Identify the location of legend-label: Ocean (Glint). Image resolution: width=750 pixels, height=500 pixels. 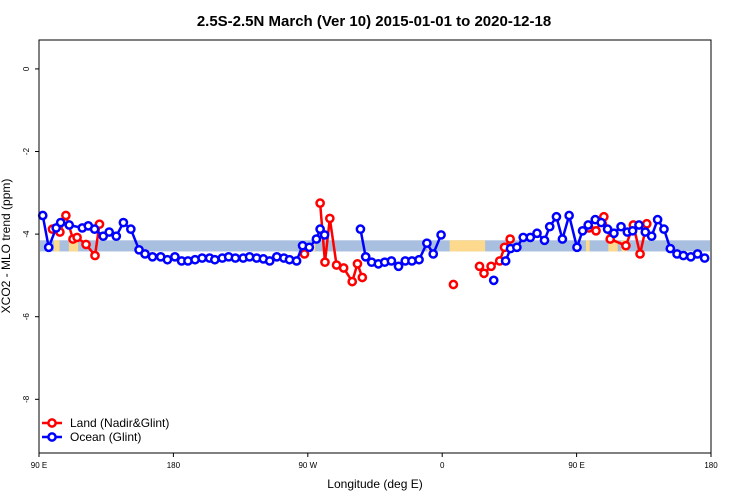
(105, 437).